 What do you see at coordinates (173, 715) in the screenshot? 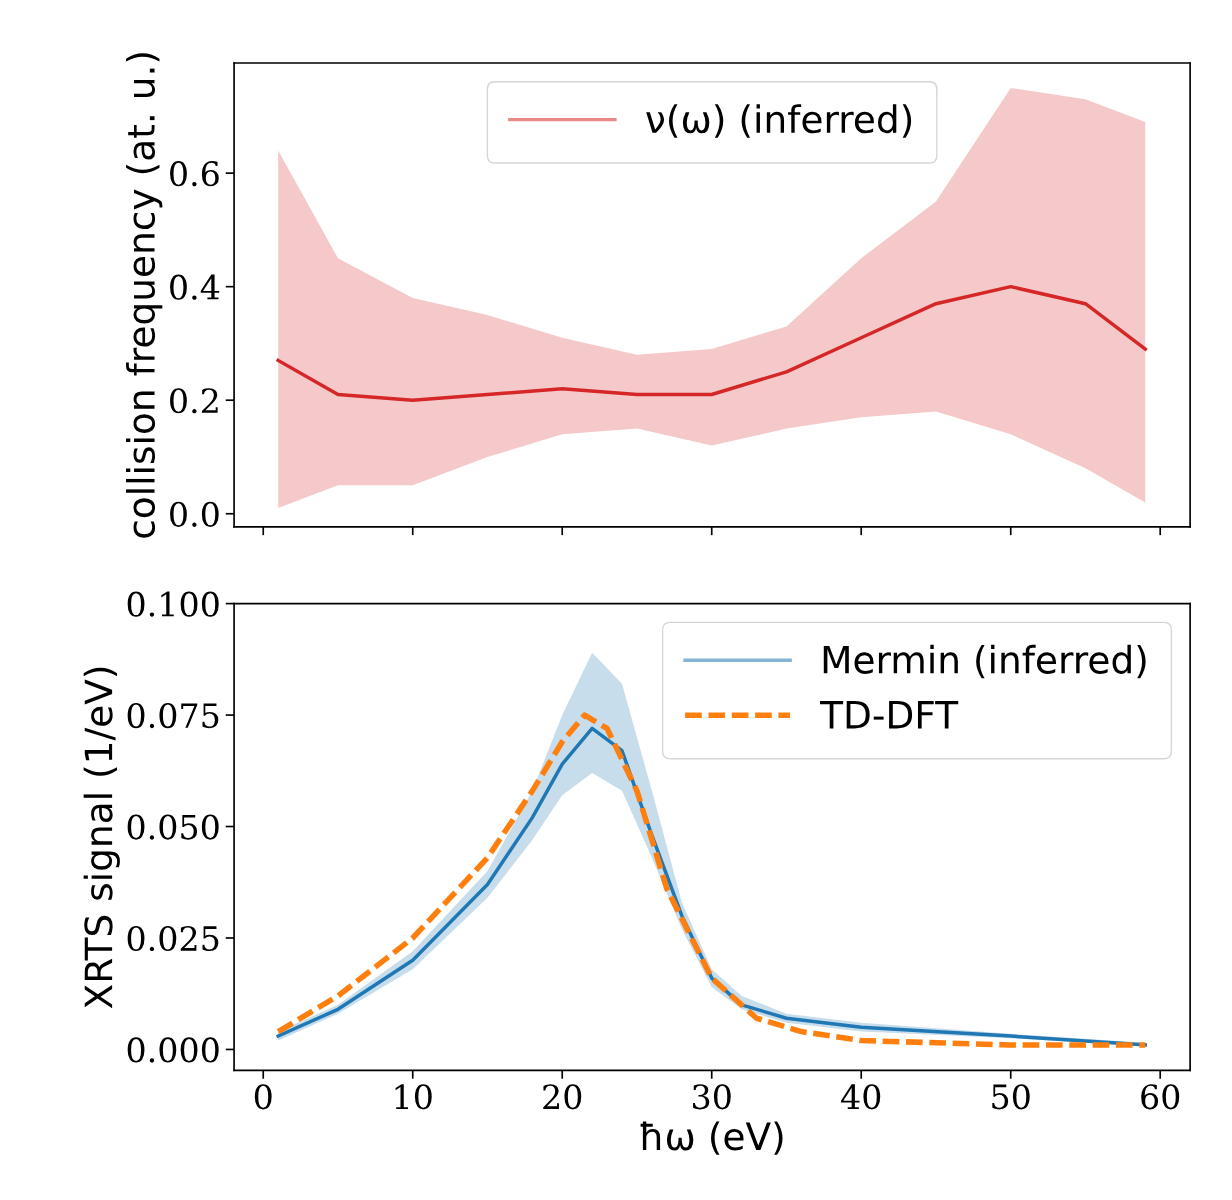
I see `y-tick-label: 0.075` at bounding box center [173, 715].